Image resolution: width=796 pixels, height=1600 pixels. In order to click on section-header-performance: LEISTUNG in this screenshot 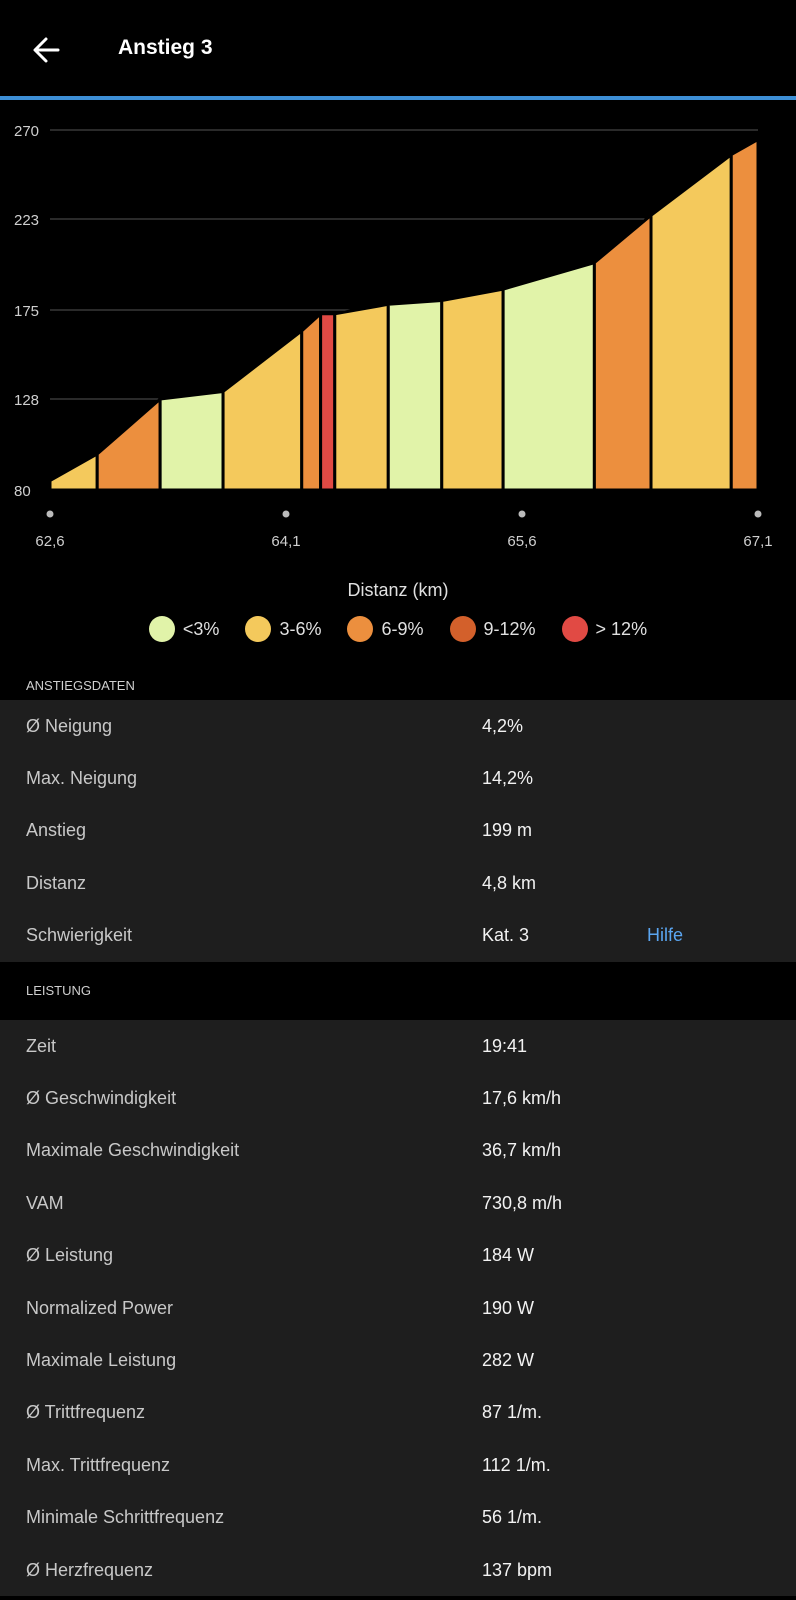, I will do `click(398, 990)`.